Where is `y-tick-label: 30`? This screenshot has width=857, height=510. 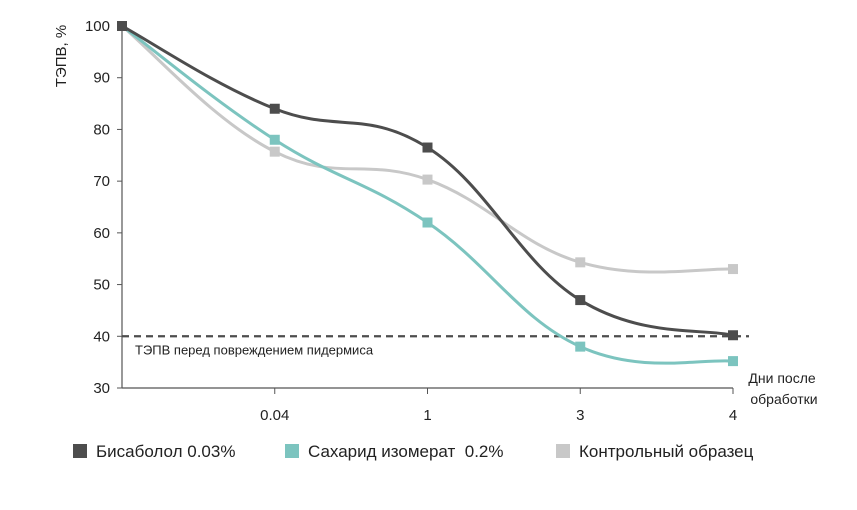 y-tick-label: 30 is located at coordinates (101, 388).